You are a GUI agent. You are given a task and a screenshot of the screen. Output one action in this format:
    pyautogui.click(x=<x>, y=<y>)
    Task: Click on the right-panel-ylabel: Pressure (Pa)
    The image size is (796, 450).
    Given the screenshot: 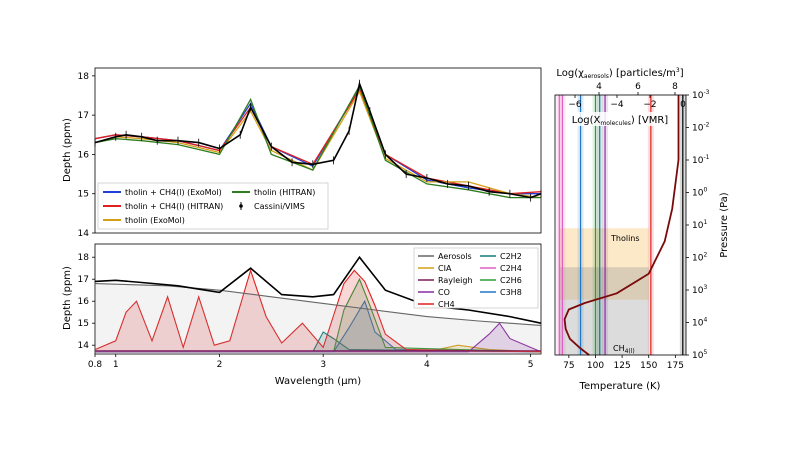 What is the action you would take?
    pyautogui.click(x=724, y=224)
    